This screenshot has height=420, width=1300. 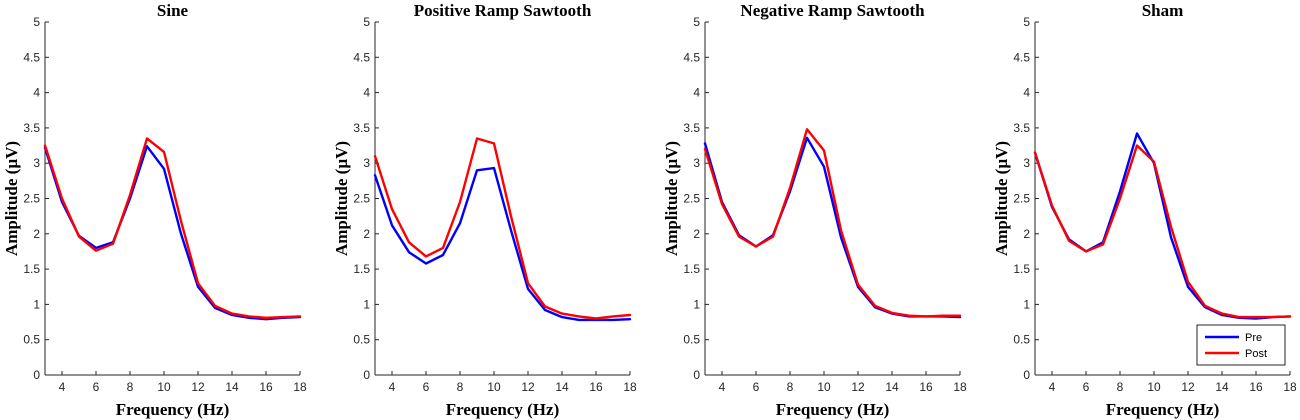 I want to click on chart-title: Sham, so click(x=1163, y=10).